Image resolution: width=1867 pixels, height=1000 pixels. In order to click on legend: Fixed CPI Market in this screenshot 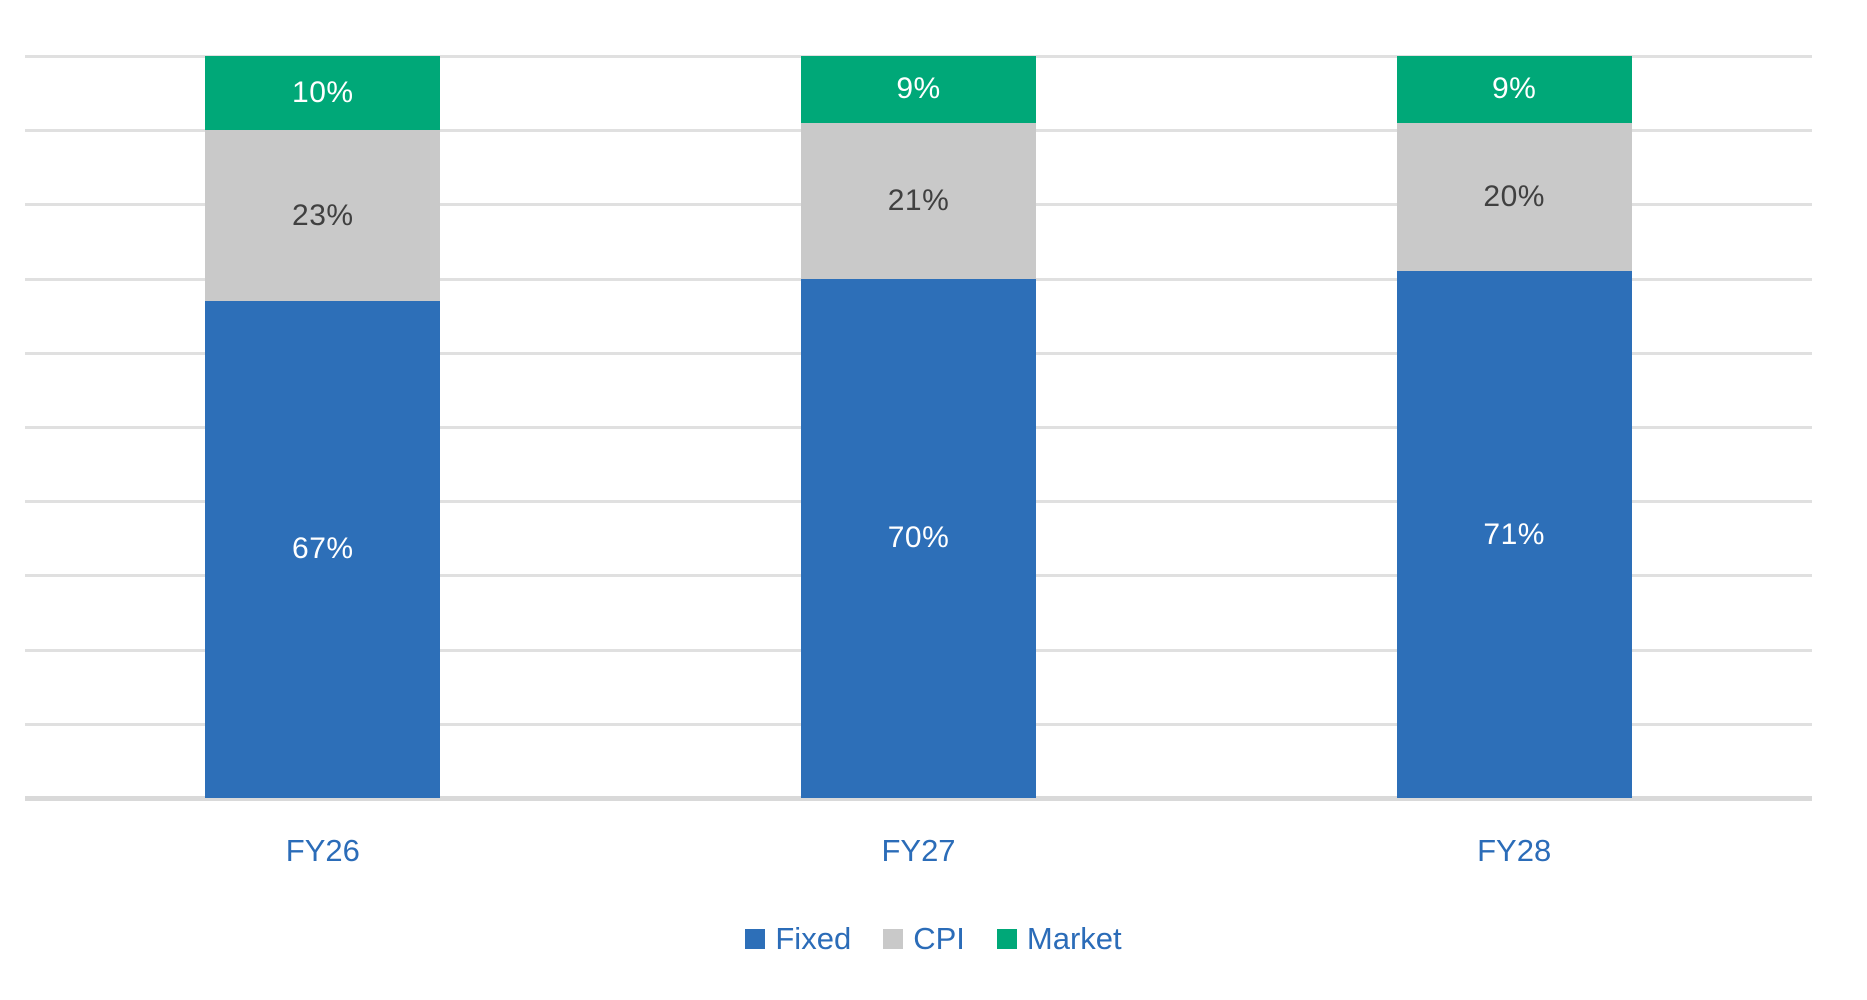, I will do `click(933, 939)`.